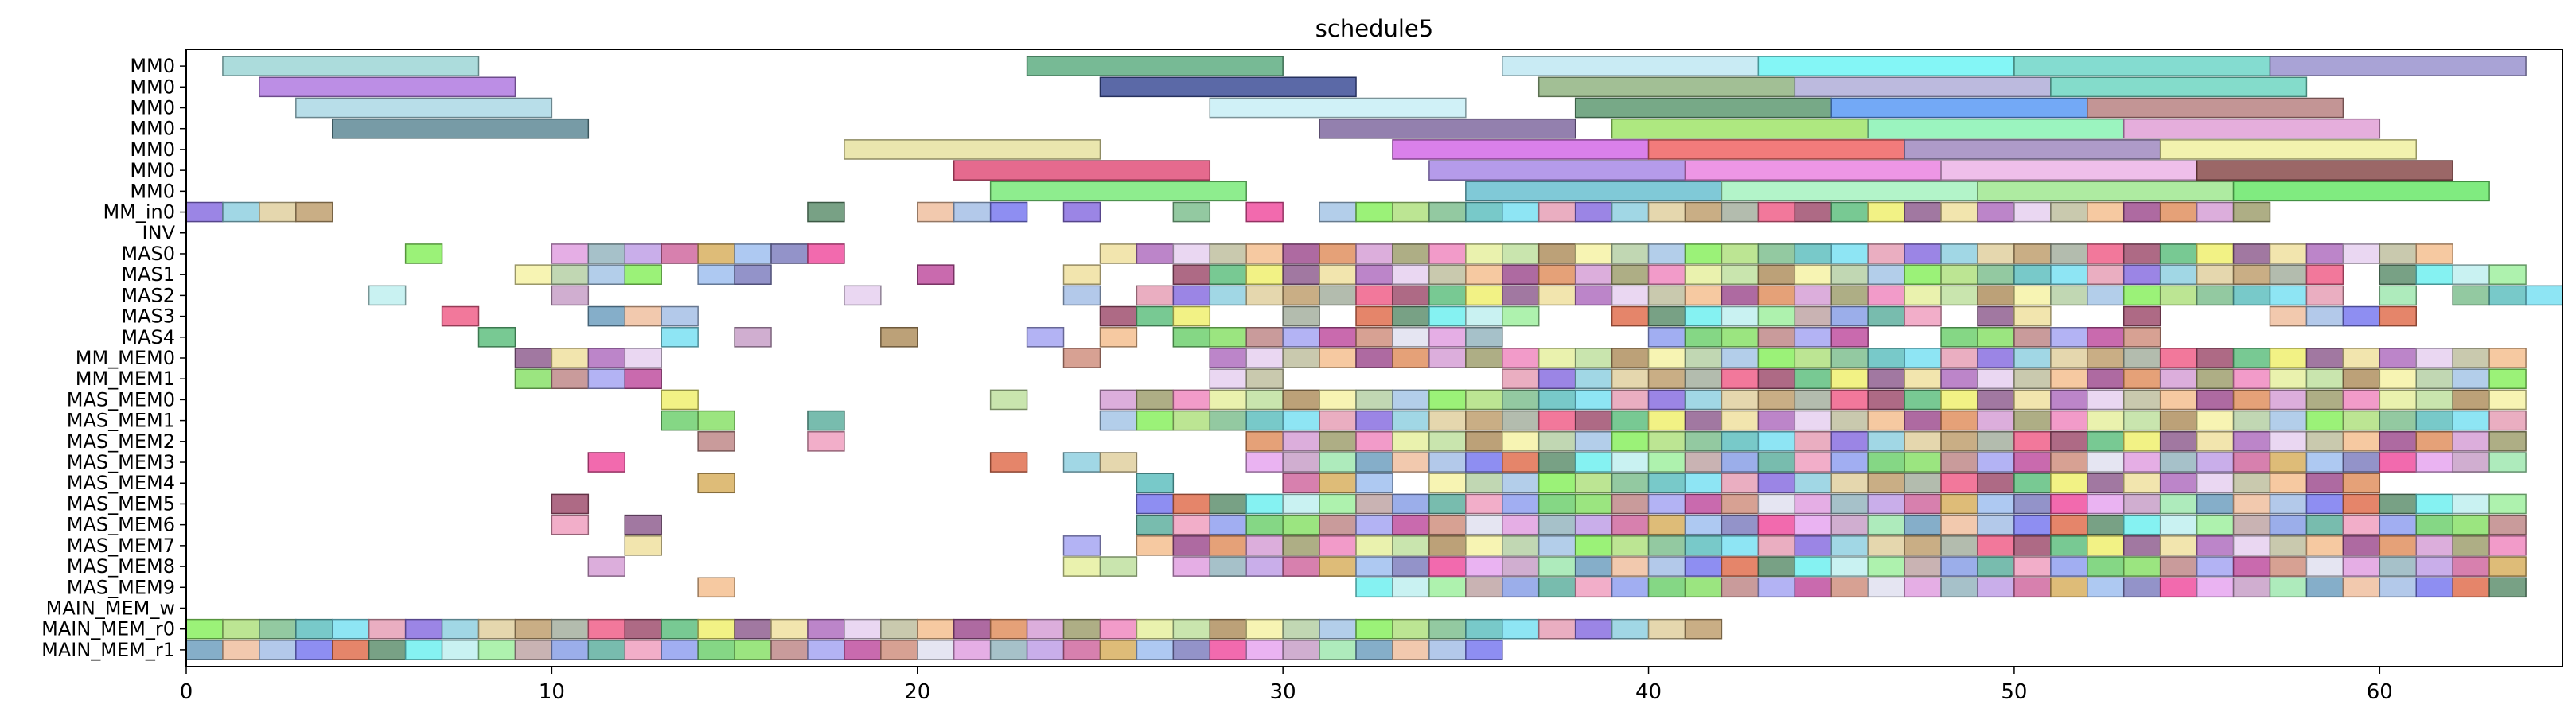 The height and width of the screenshot is (716, 2576). Describe the element at coordinates (152, 108) in the screenshot. I see `y-tick-label: MM0` at that location.